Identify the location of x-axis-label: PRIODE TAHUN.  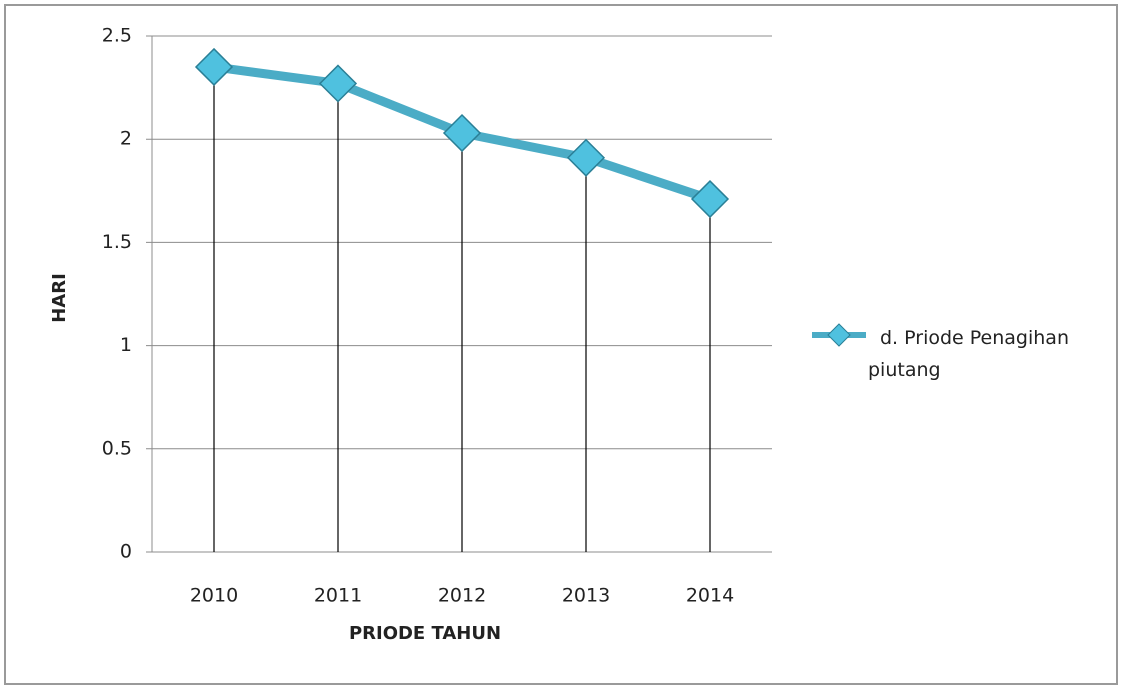
(425, 633).